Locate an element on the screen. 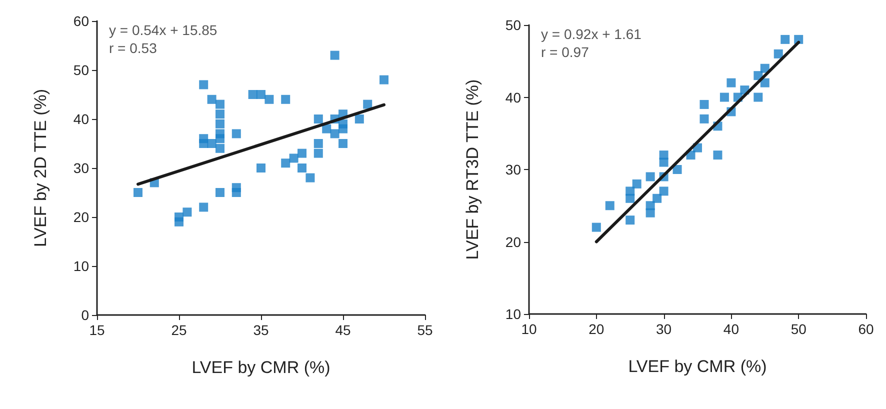 The width and height of the screenshot is (886, 409). annotation: y = 0.92x + 1.61 is located at coordinates (591, 34).